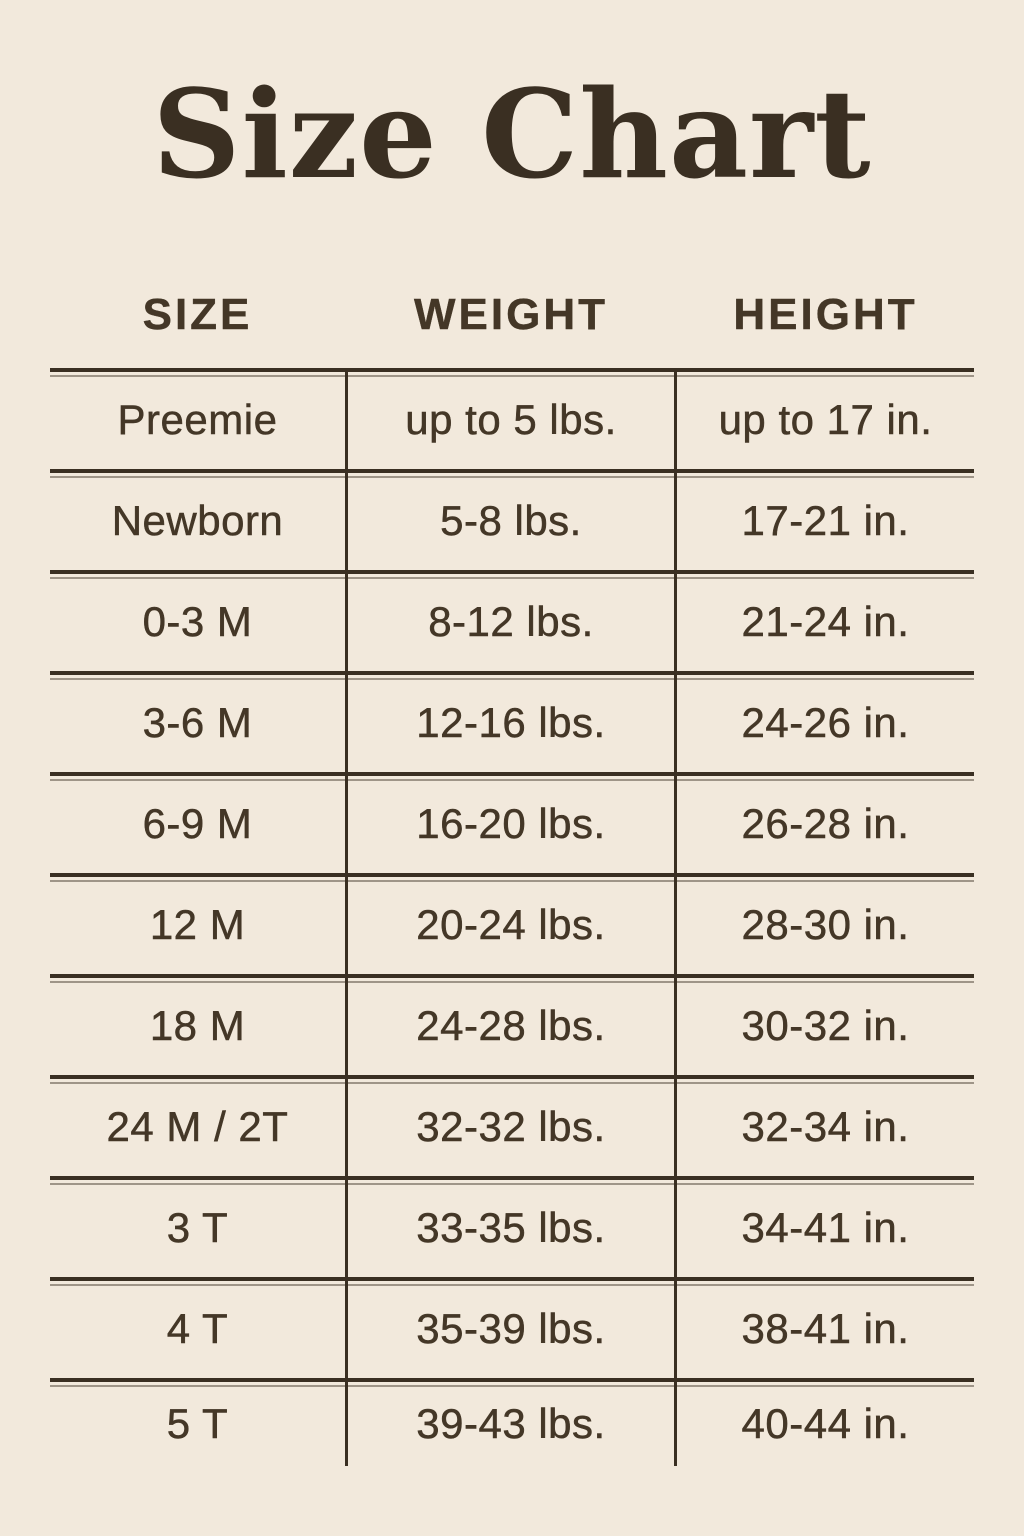  What do you see at coordinates (512, 134) in the screenshot?
I see `page-title: Size Chart` at bounding box center [512, 134].